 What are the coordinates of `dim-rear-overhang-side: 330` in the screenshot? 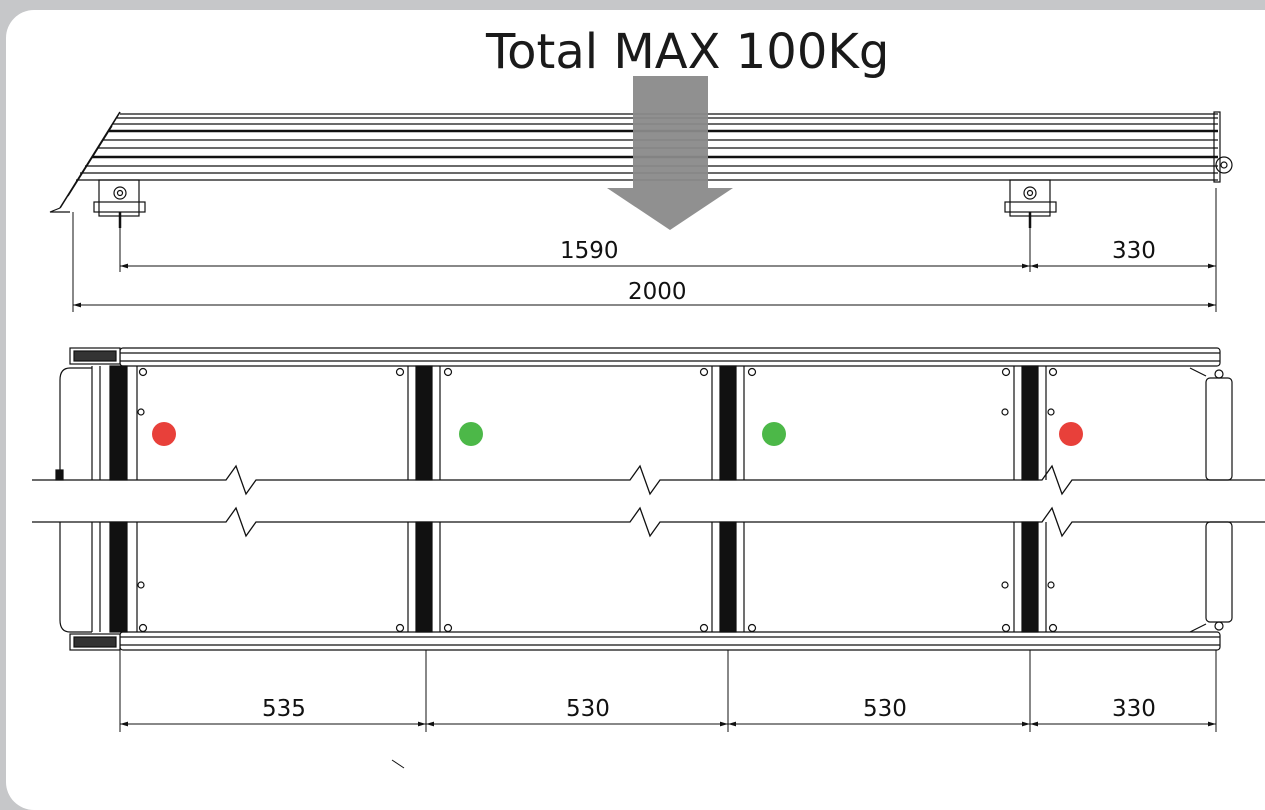 It's located at (1134, 251).